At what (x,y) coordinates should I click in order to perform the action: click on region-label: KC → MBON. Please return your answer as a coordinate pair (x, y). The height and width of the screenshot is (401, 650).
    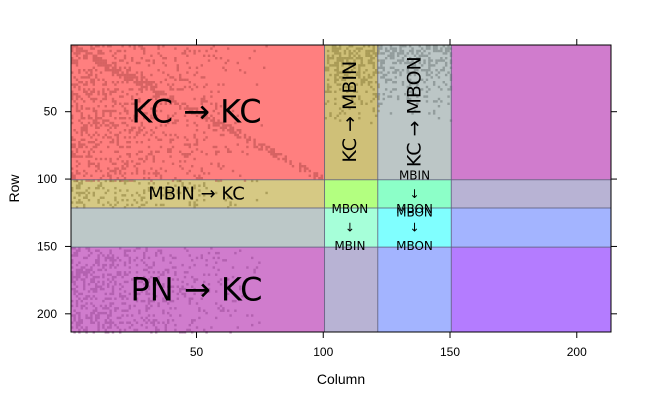
    Looking at the image, I should click on (415, 111).